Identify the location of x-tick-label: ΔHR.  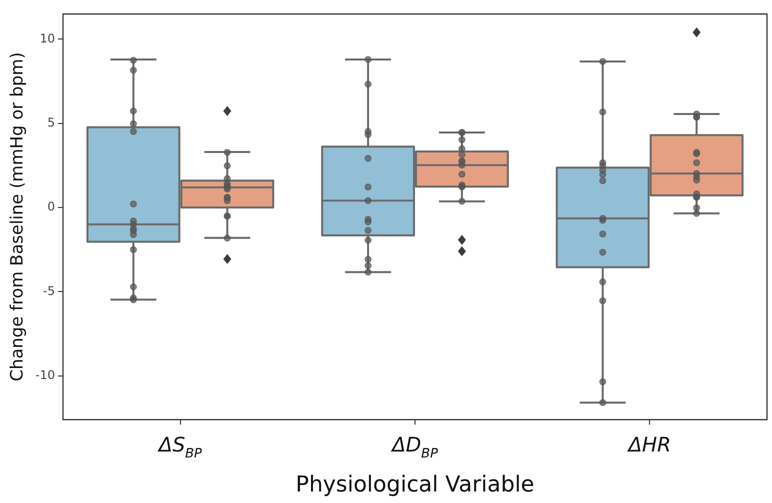
(648, 444).